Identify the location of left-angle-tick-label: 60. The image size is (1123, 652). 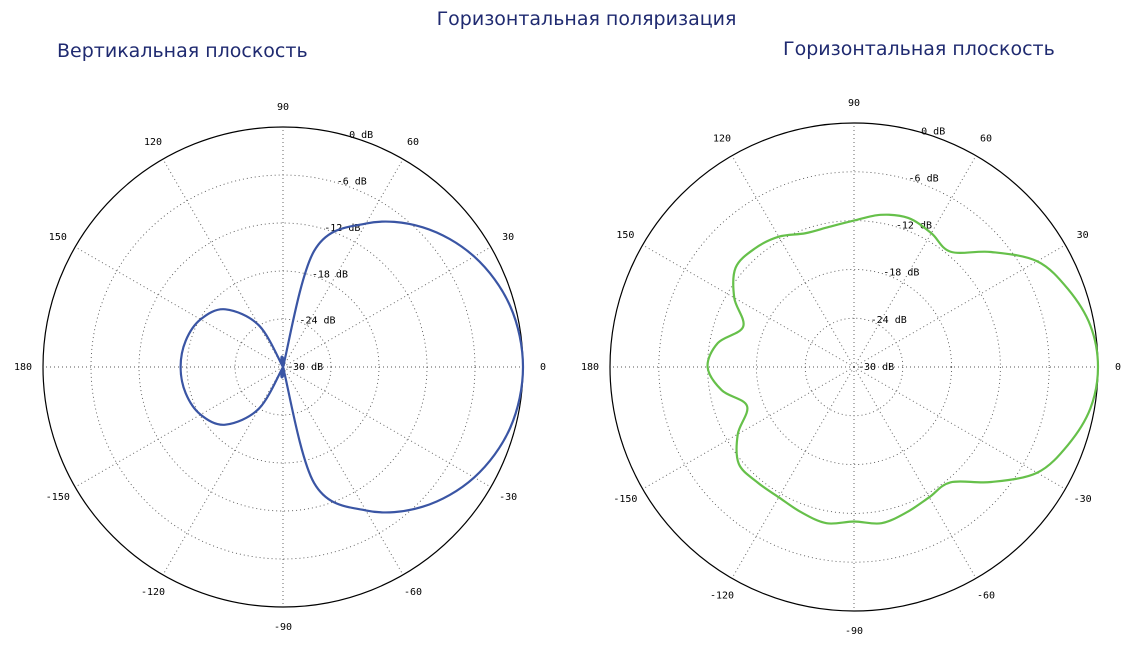
(413, 142).